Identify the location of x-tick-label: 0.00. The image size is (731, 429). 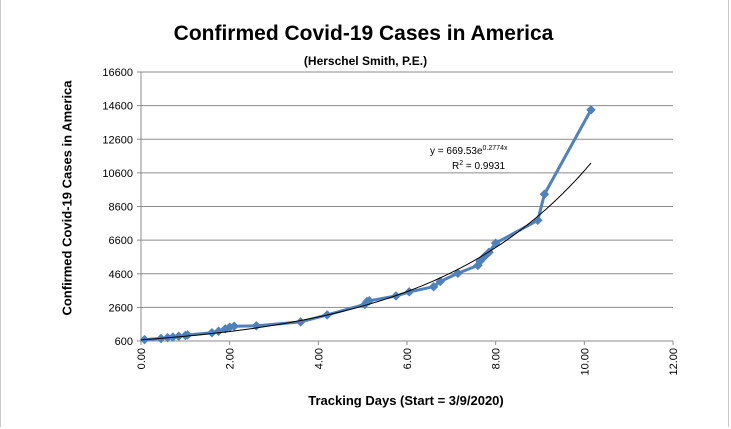
(142, 358).